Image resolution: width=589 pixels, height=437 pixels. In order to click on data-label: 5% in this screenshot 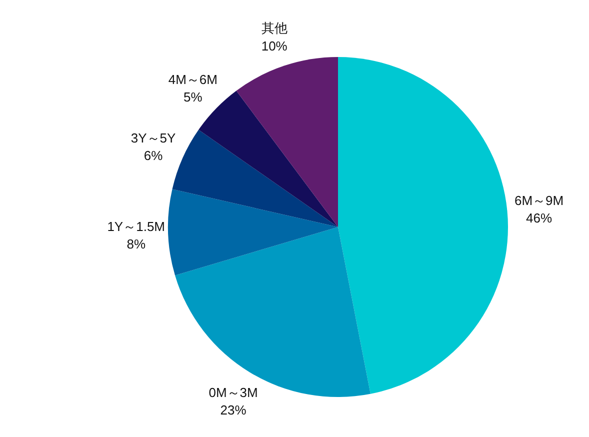, I will do `click(193, 96)`.